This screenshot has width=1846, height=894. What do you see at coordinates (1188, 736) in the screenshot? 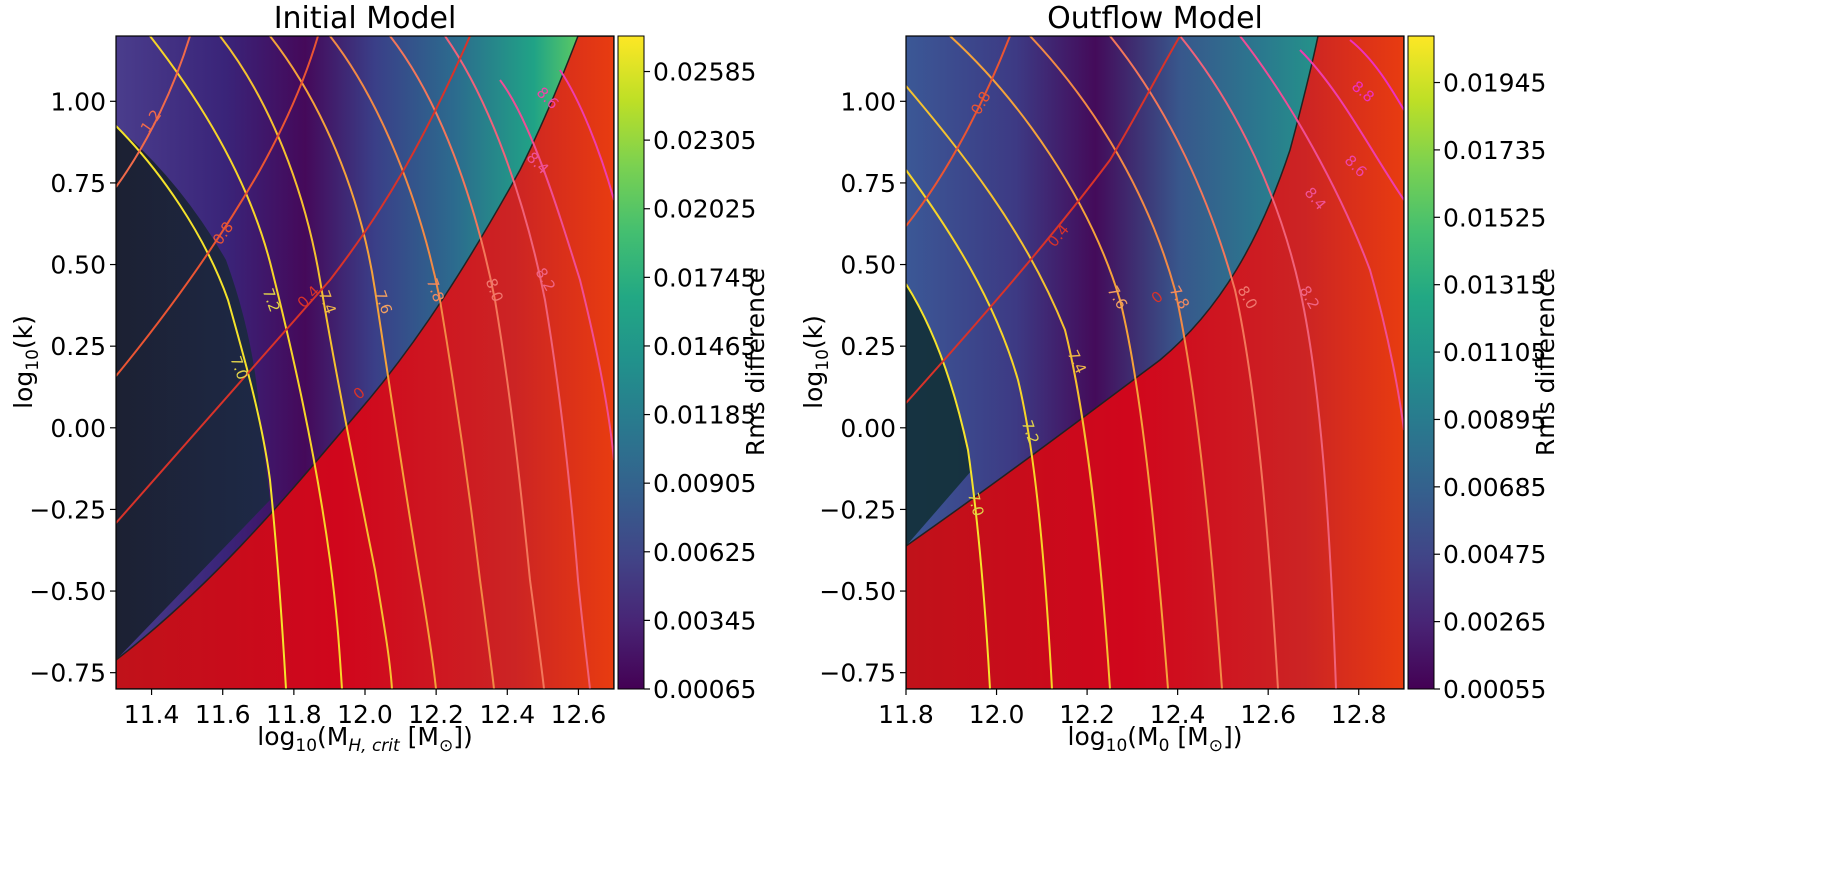
I see `x-axis-label-unit: [M` at bounding box center [1188, 736].